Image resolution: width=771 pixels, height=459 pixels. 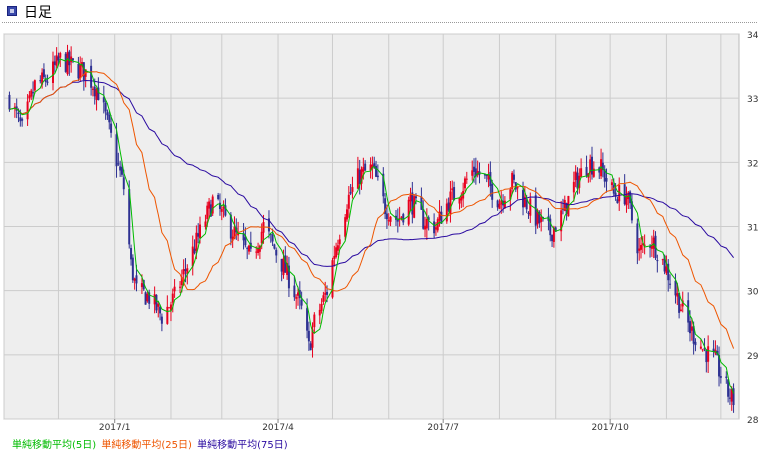 I want to click on legend-ma5: 単純移動平均(5日), so click(x=54, y=445).